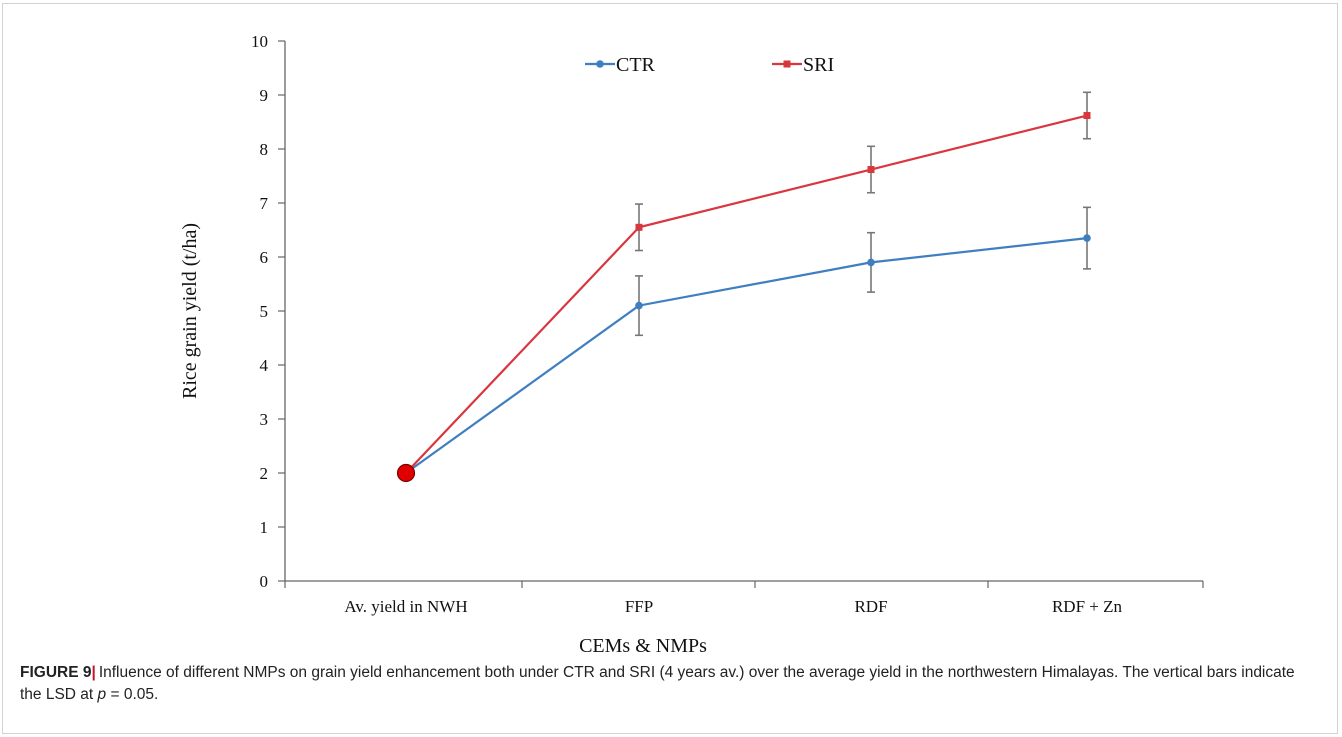 The image size is (1342, 737). I want to click on y-tick-label: 10, so click(259, 41).